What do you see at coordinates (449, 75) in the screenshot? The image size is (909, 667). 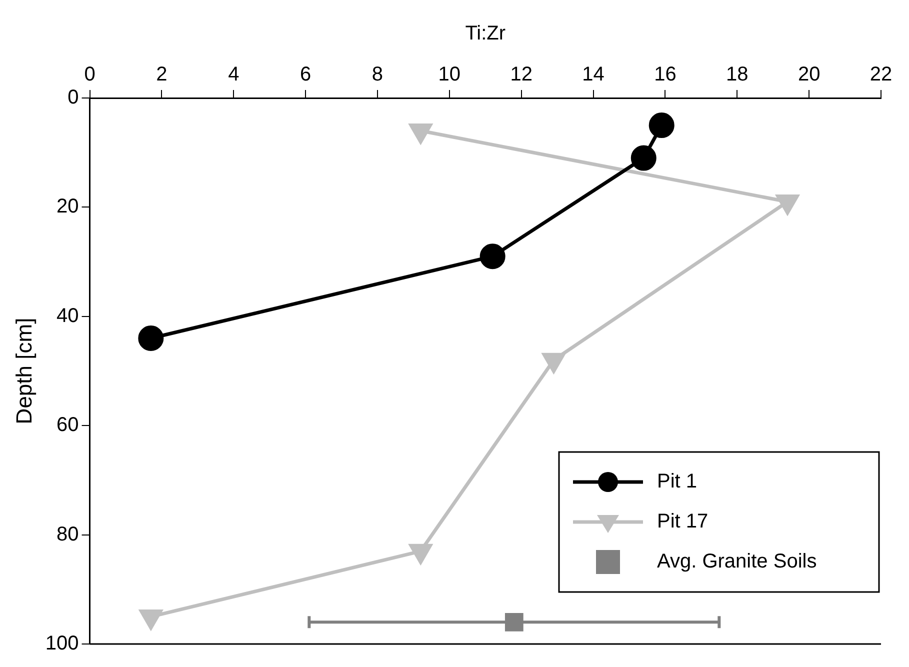 I see `x-tick-label: 10` at bounding box center [449, 75].